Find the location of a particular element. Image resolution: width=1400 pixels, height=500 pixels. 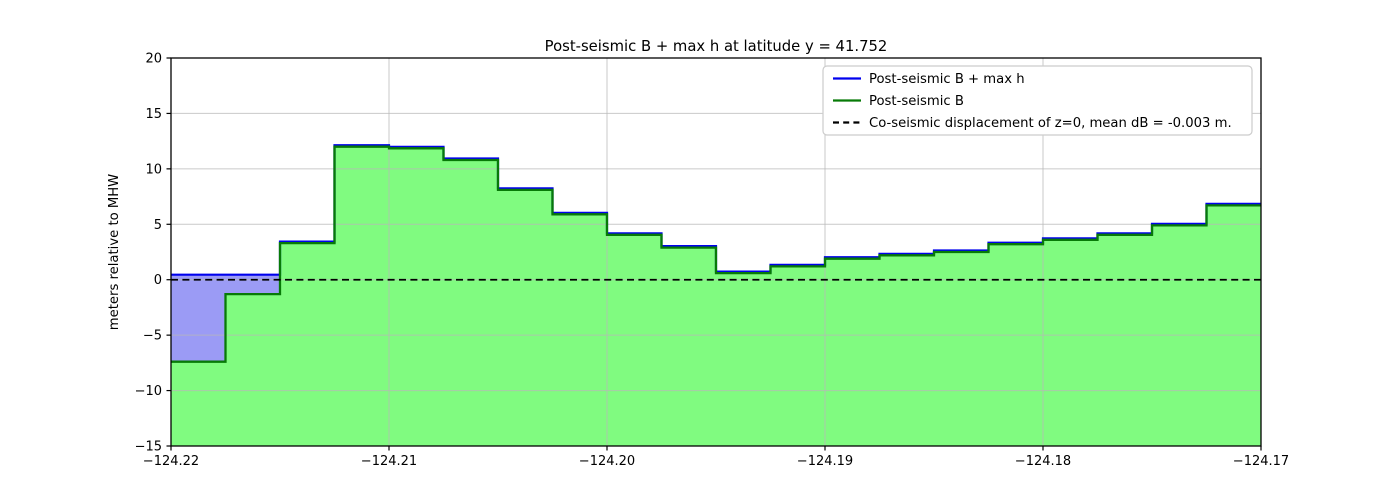

y-tick-label: 10 is located at coordinates (153, 169).